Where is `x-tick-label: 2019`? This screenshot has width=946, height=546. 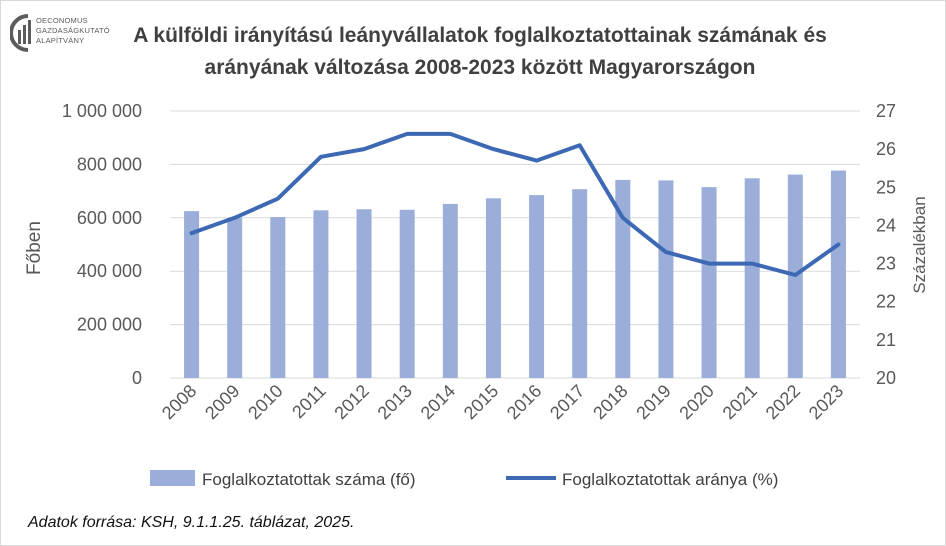 x-tick-label: 2019 is located at coordinates (653, 402).